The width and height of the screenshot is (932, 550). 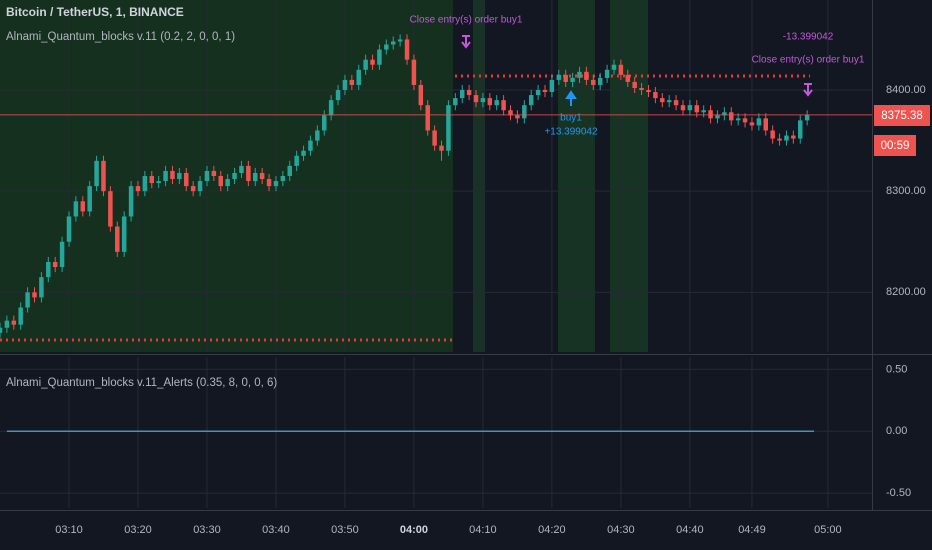 I want to click on countdown: 00:59, so click(x=895, y=146).